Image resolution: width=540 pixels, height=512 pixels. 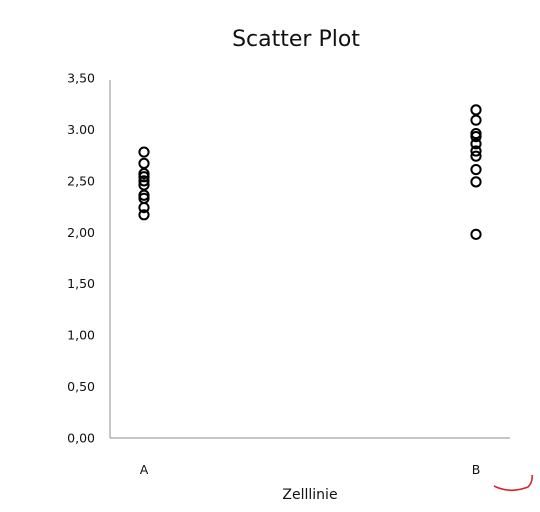 I want to click on y-tick-label: 3,50, so click(x=81, y=78).